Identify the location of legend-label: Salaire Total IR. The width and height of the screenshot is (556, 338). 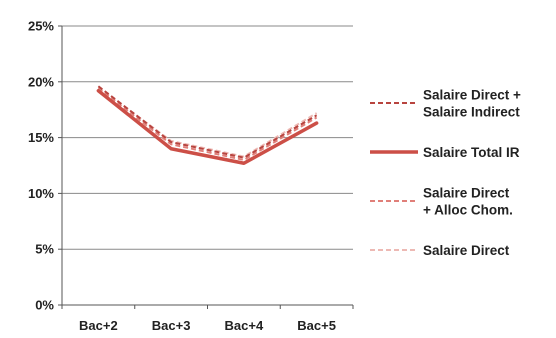
(471, 152).